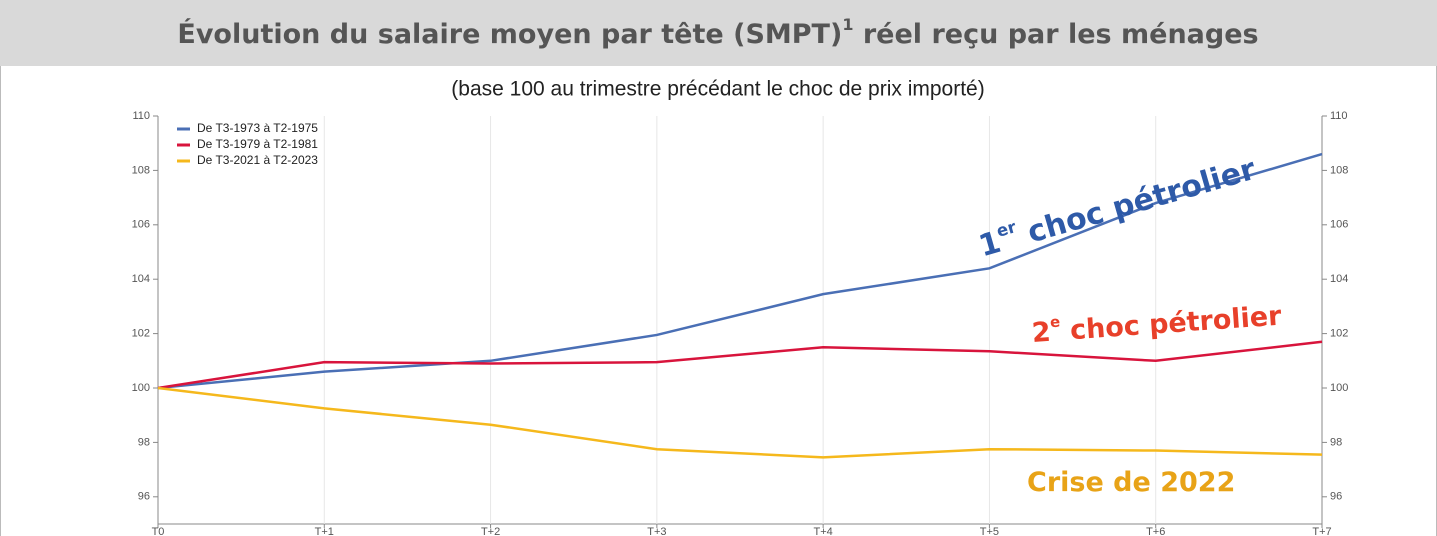 This screenshot has height=536, width=1437. I want to click on annotation: 2e choc pétrolier, so click(1157, 322).